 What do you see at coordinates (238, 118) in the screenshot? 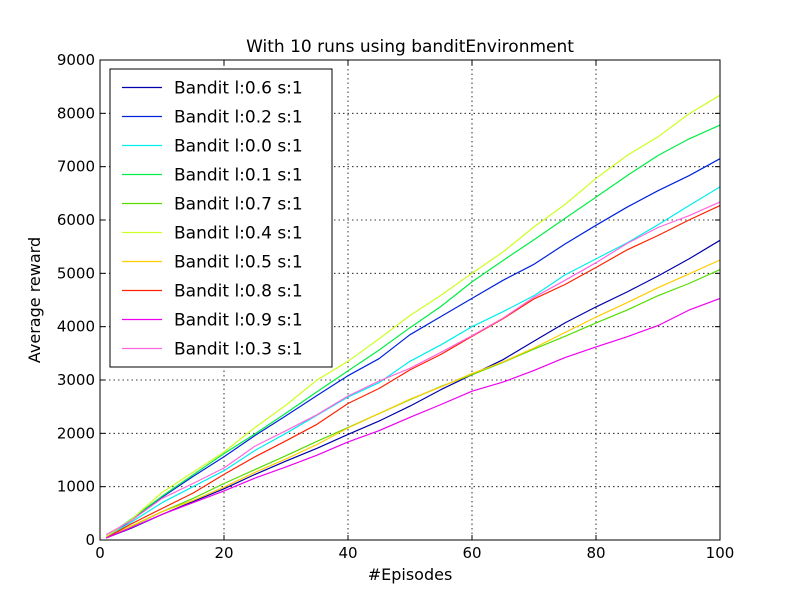
I see `legend-entry: Bandit l:0.2 s:1` at bounding box center [238, 118].